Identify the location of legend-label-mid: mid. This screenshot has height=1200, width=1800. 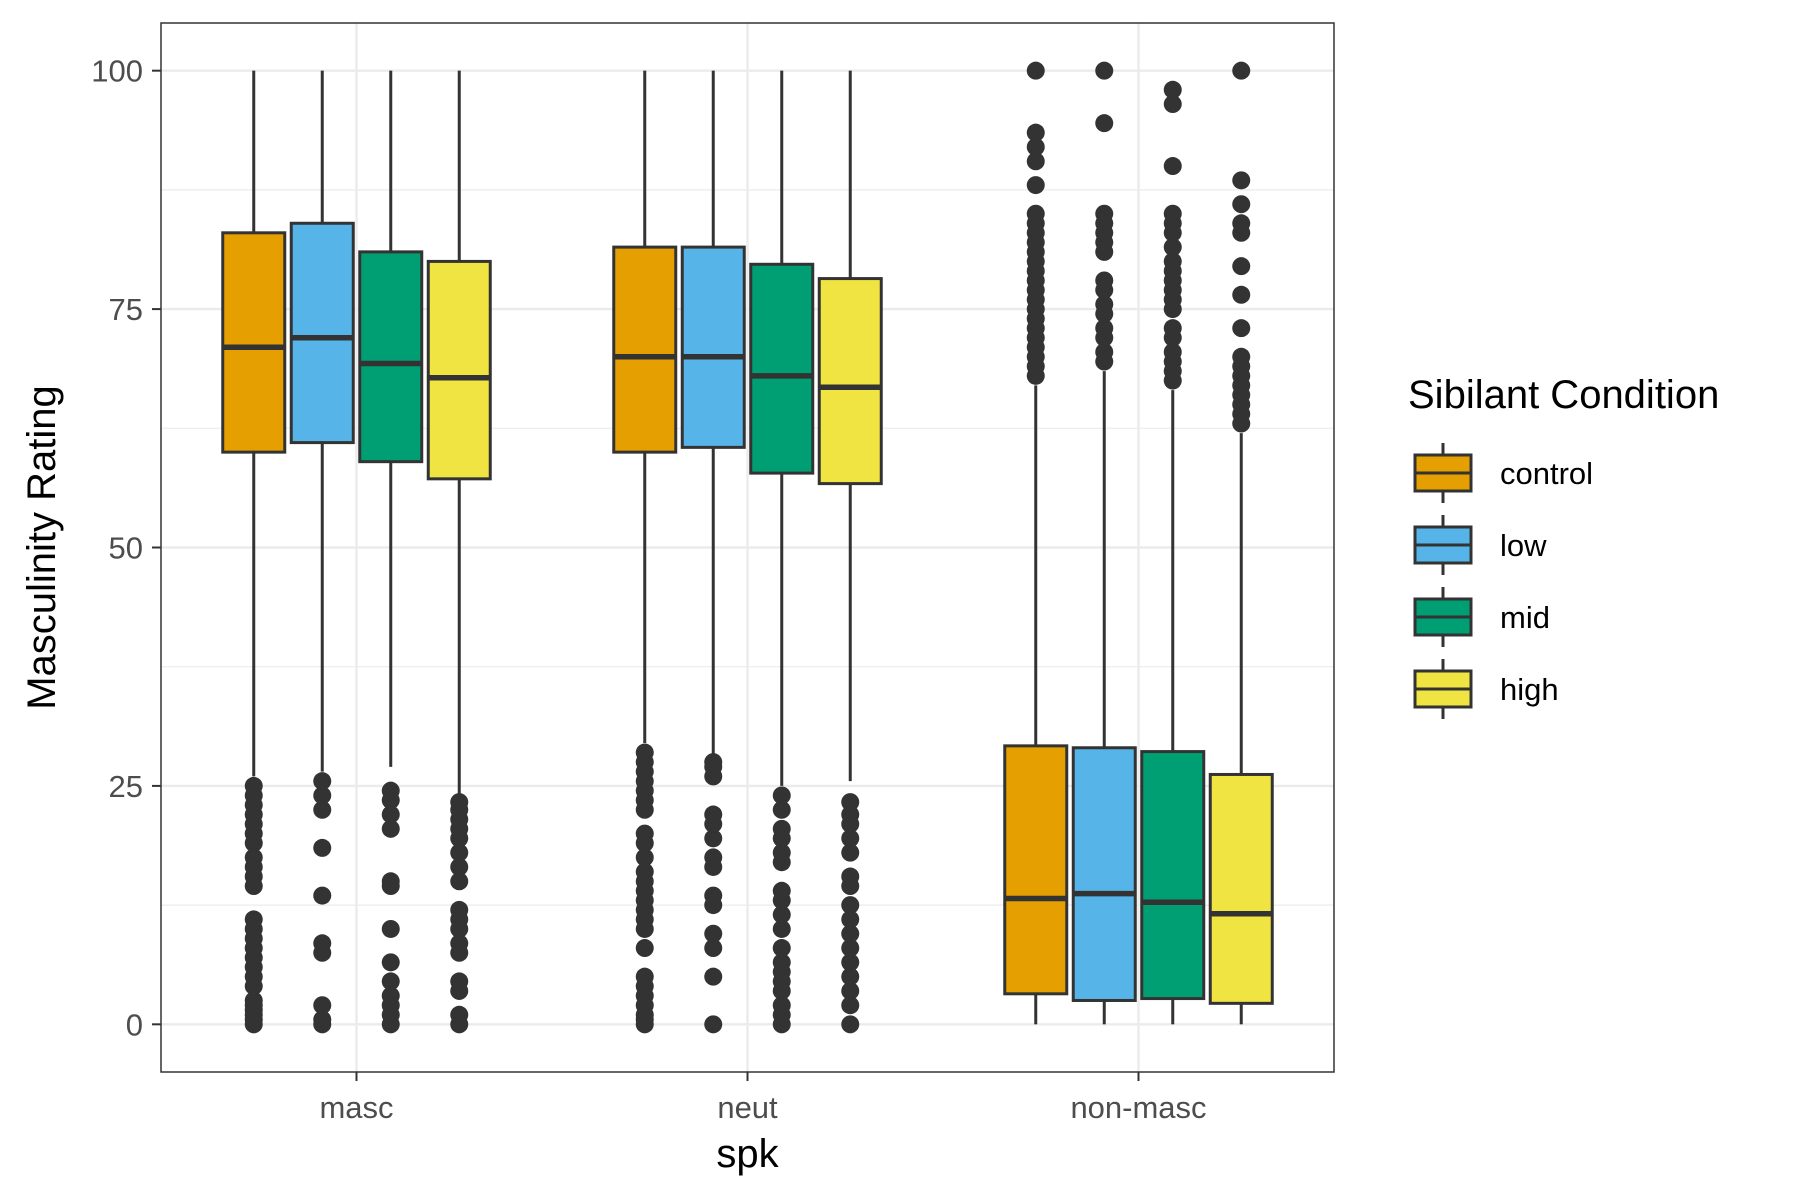
(1525, 617).